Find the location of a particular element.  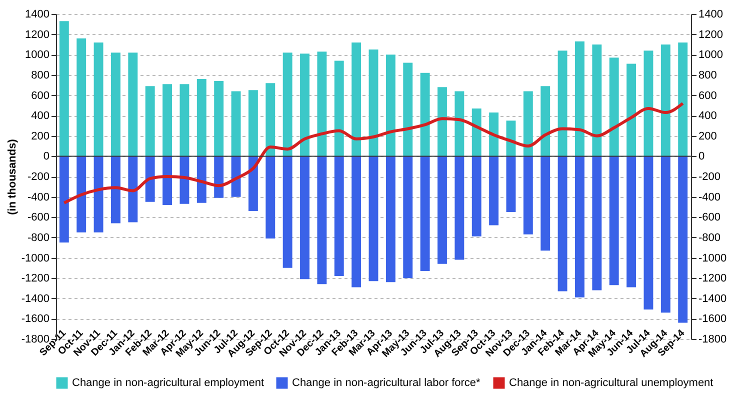

y-tick-label: 800 is located at coordinates (40, 75).